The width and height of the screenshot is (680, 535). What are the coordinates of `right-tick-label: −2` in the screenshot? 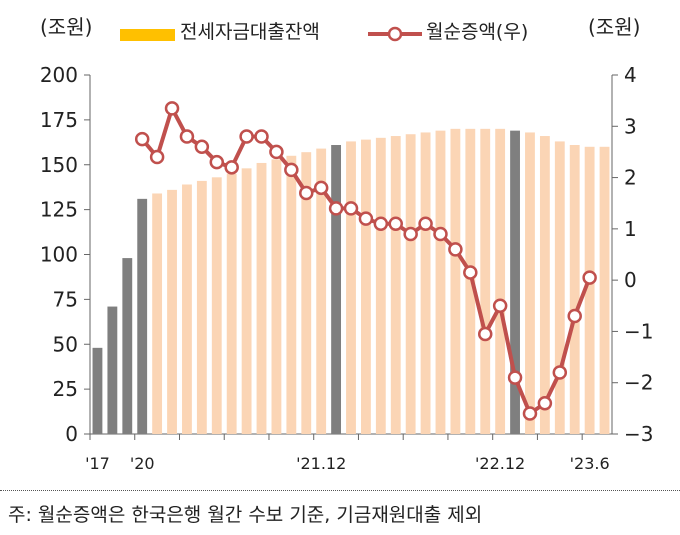 It's located at (638, 383).